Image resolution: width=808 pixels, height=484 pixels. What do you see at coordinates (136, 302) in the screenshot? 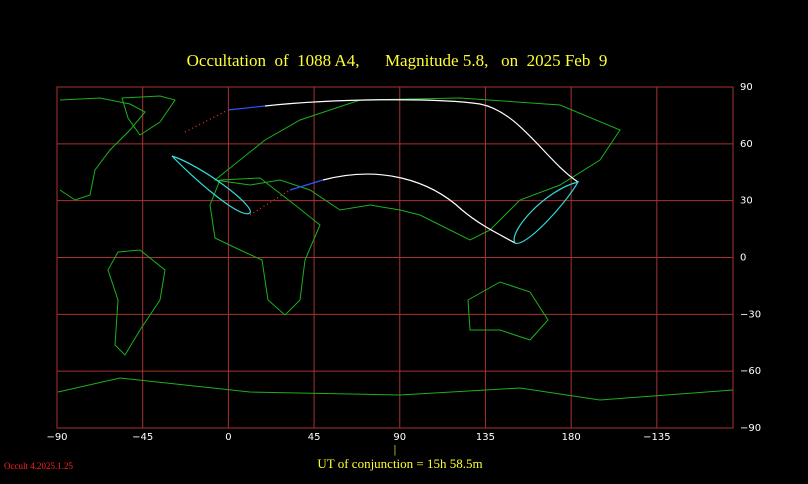
I see `south-america` at bounding box center [136, 302].